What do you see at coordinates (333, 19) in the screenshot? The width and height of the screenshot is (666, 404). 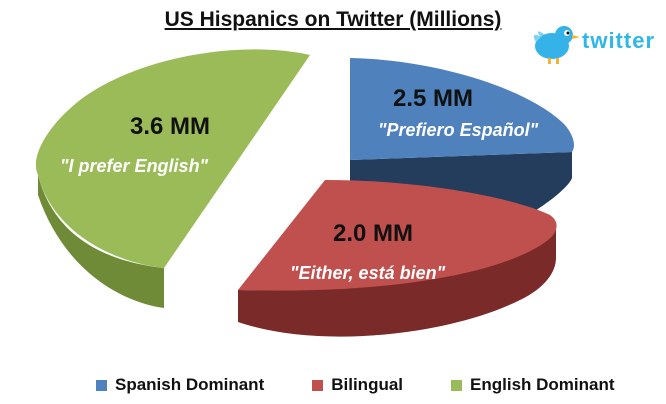 I see `chart-title: US Hispanics on Twitter (Millions)` at bounding box center [333, 19].